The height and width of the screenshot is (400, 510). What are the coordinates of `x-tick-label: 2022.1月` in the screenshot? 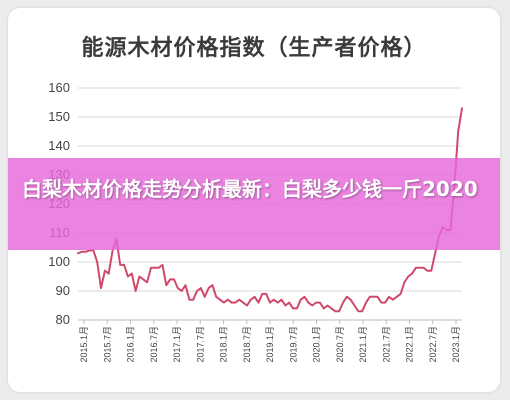 It's located at (410, 344).